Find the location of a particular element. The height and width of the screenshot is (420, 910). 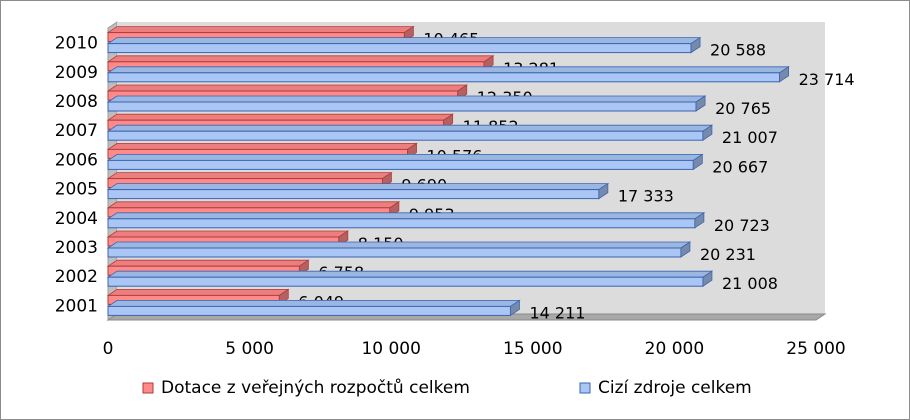

legend-swatch-cizi-zdroje is located at coordinates (585, 388).